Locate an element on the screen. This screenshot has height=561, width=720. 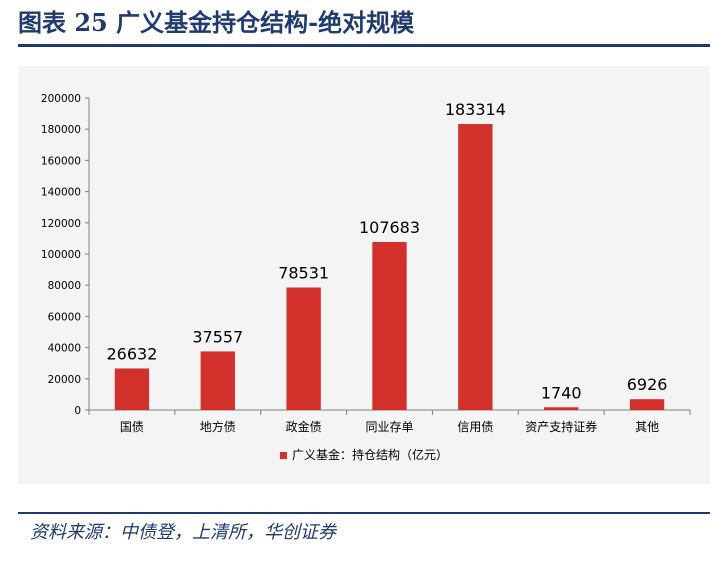
figure-title: 图表 25 广义基金持仓结构-绝对规模 is located at coordinates (216, 22).